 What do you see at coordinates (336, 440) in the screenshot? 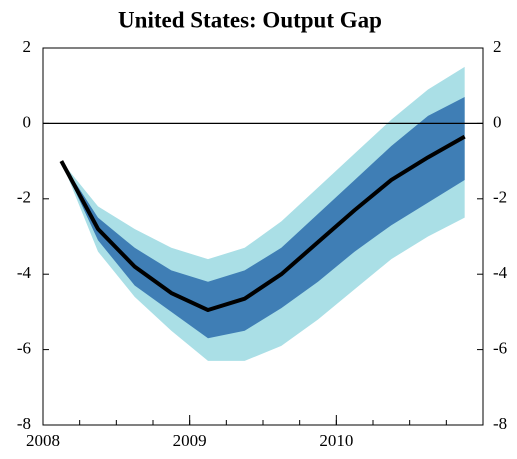
I see `x-tick-label: 2010` at bounding box center [336, 440].